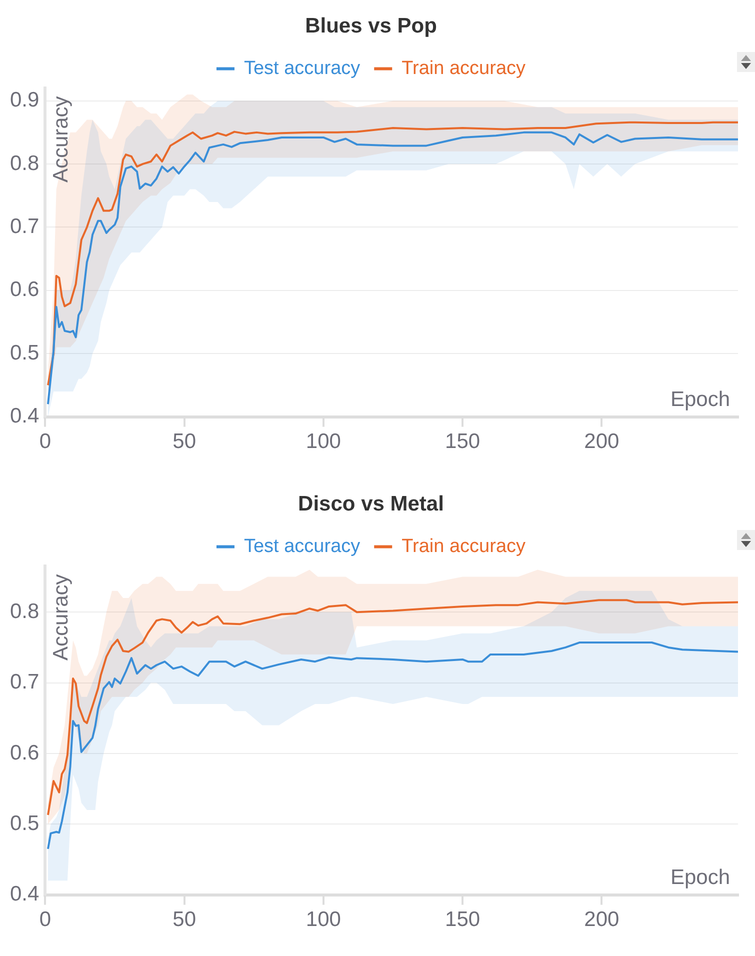 The width and height of the screenshot is (755, 956). Describe the element at coordinates (25, 100) in the screenshot. I see `y-tick-label: 0.9` at that location.